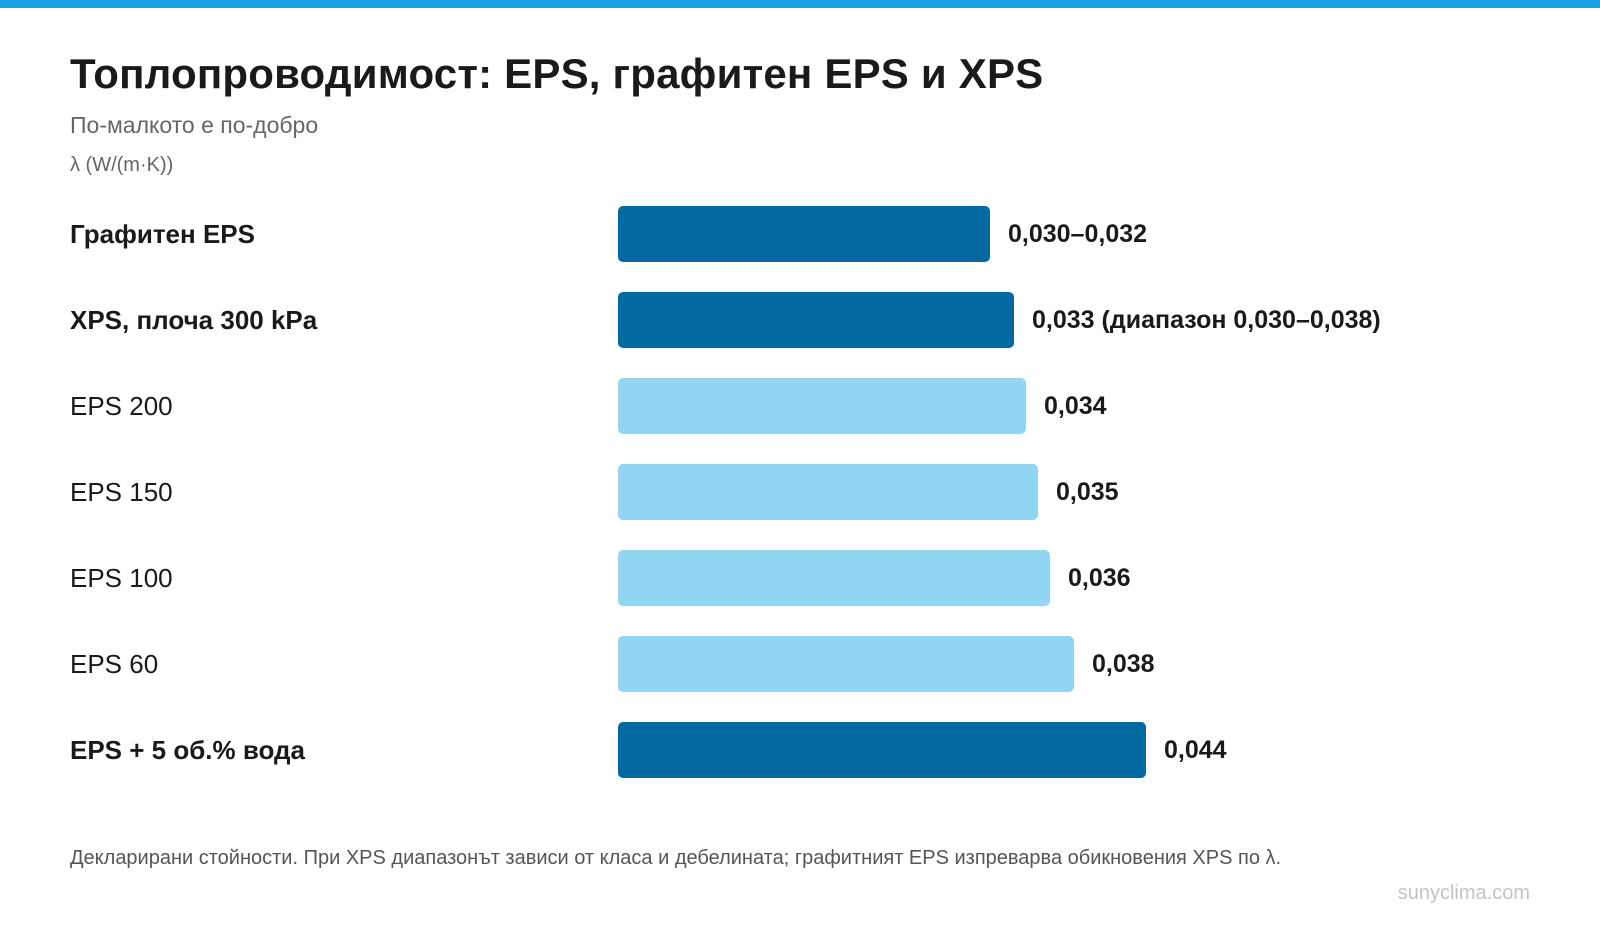  Describe the element at coordinates (1075, 406) in the screenshot. I see `value-label: 0,034` at that location.